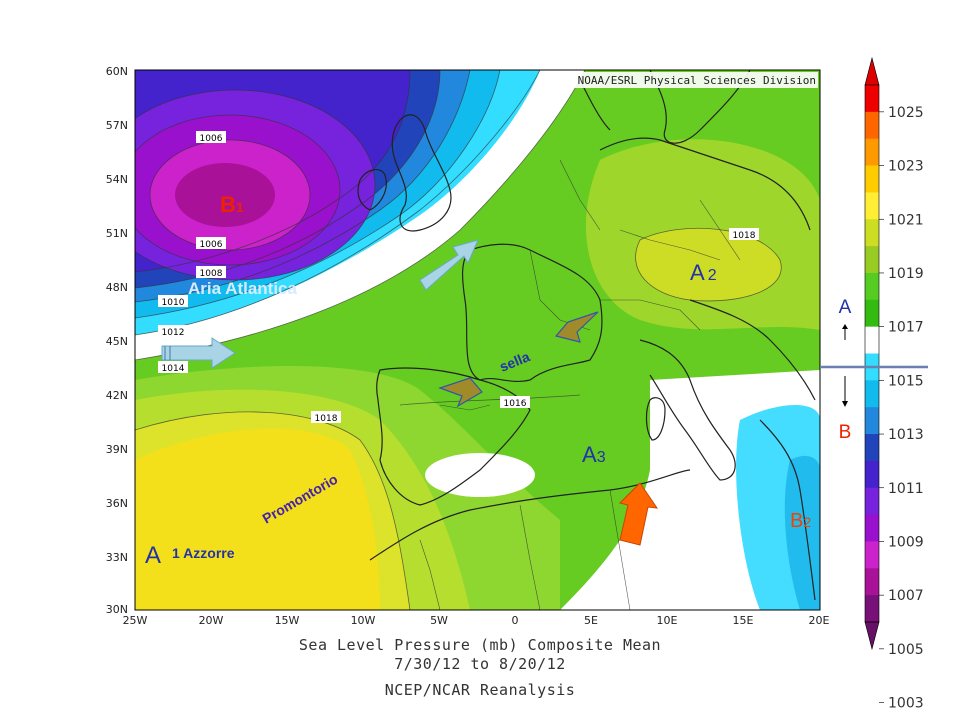 The width and height of the screenshot is (960, 720). What do you see at coordinates (449, 265) in the screenshot?
I see `atlantic-arrow-northeast` at bounding box center [449, 265].